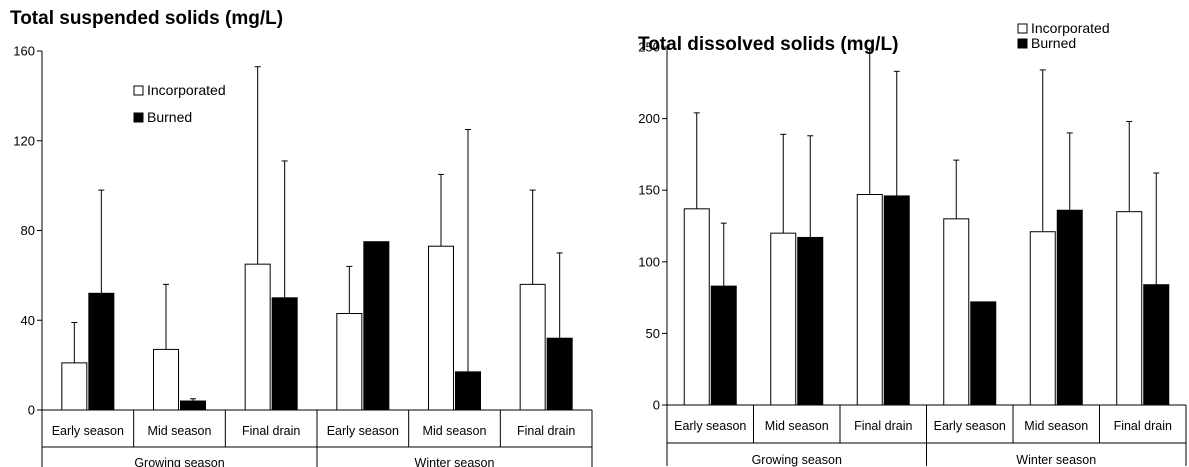 This screenshot has height=467, width=1189. Describe the element at coordinates (24, 51) in the screenshot. I see `y-tick-label: 160` at that location.